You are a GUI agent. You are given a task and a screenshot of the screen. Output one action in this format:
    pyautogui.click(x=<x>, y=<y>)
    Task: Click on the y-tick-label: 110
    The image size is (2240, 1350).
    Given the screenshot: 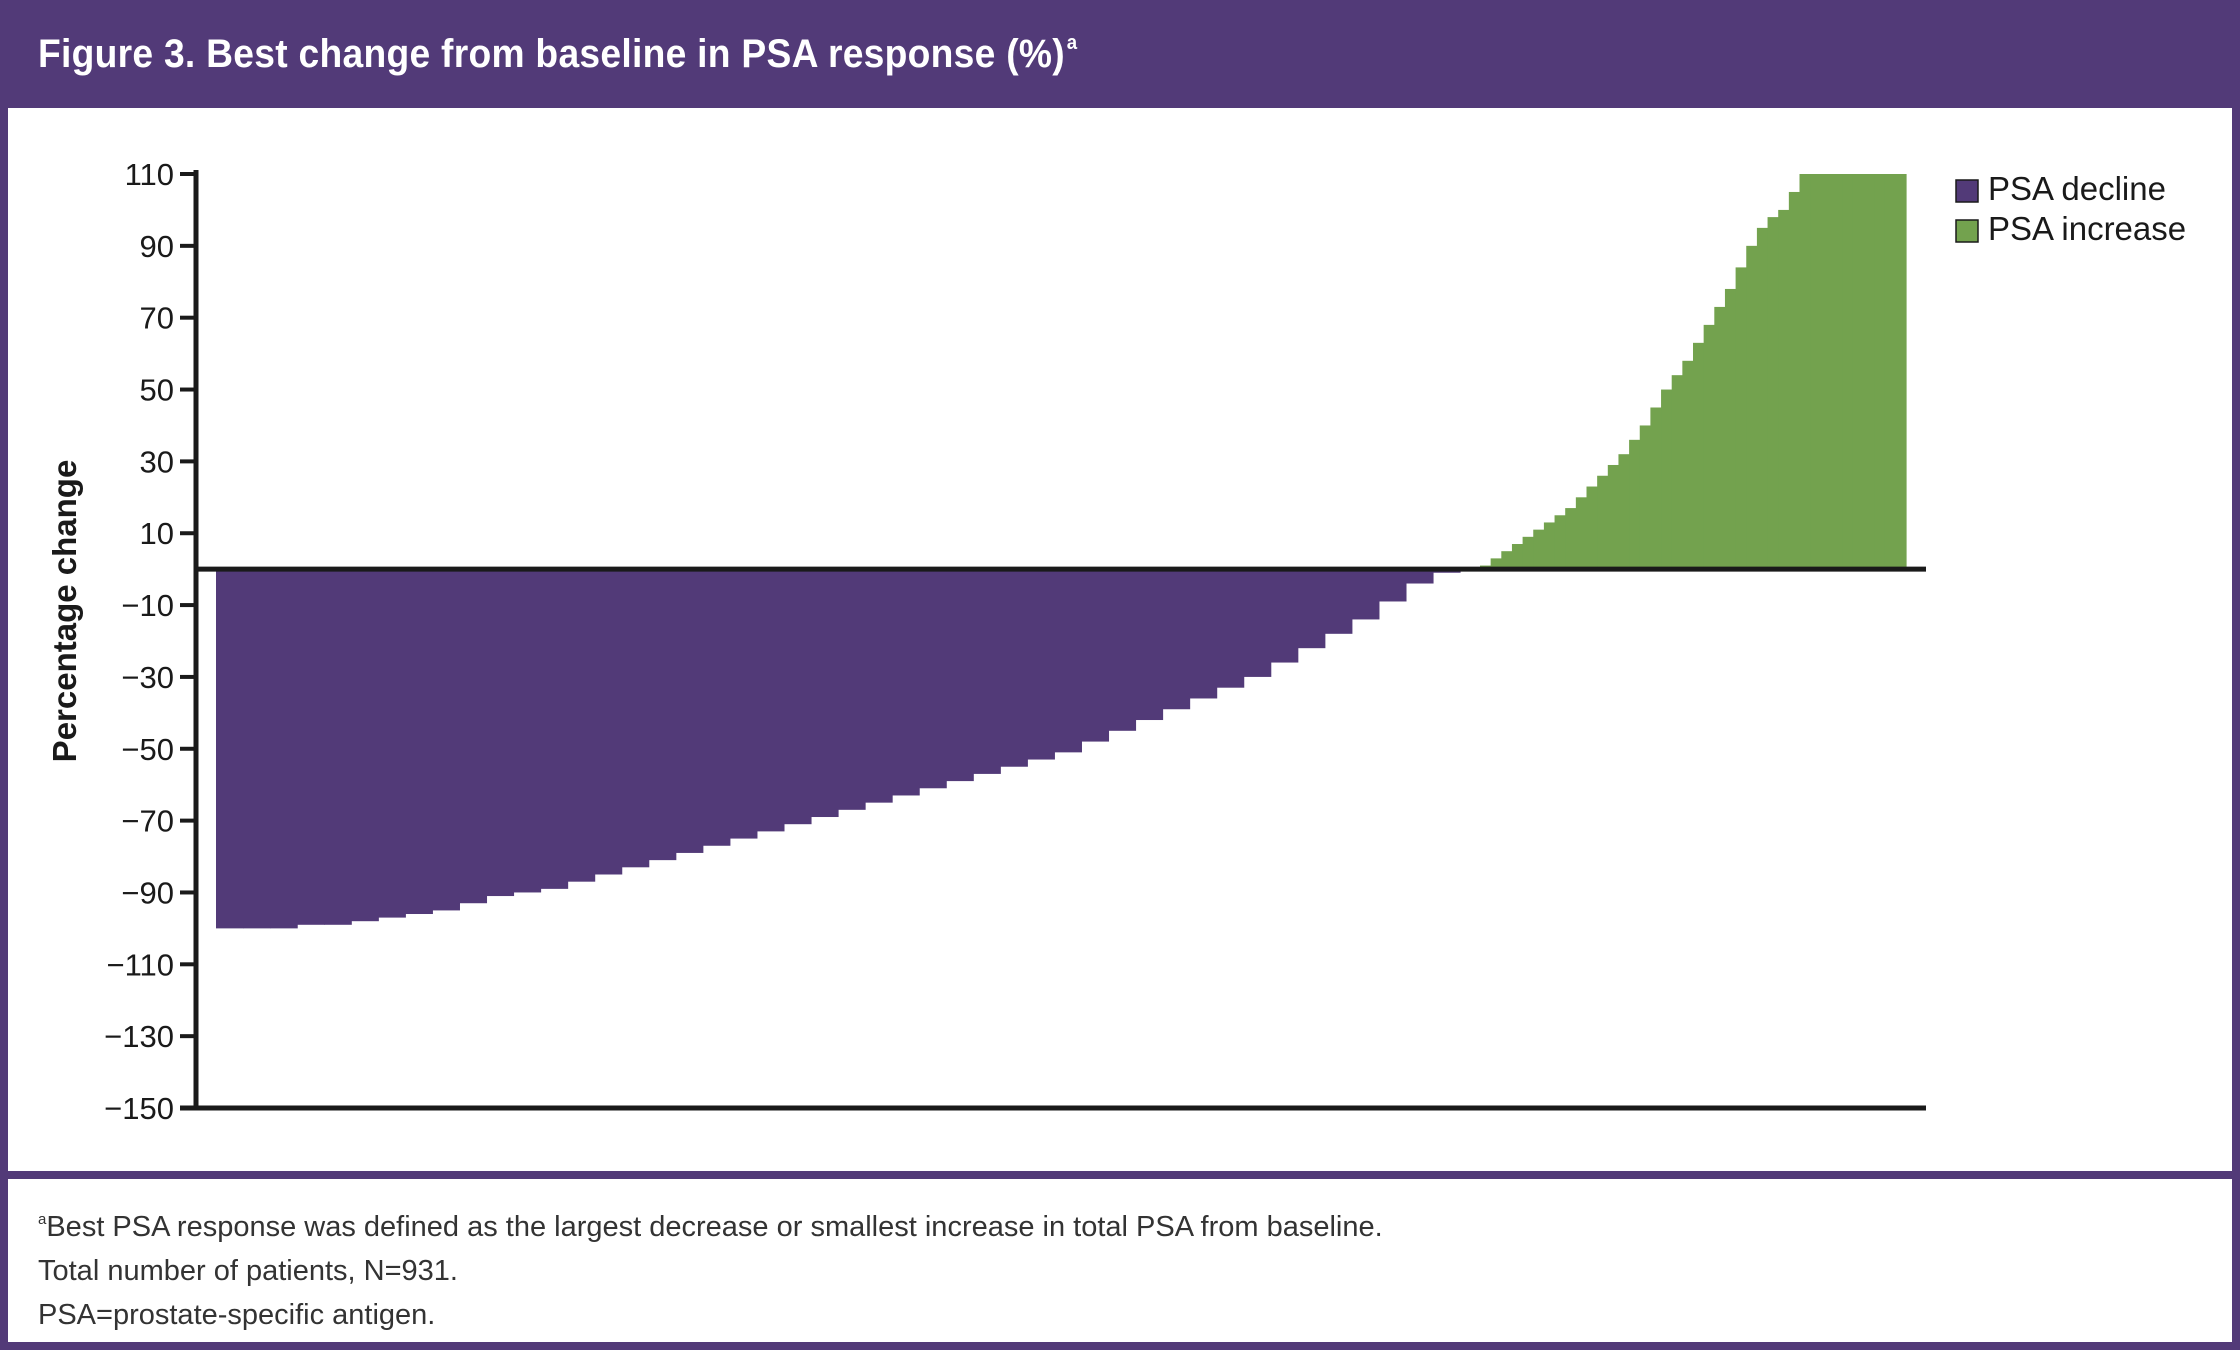 What is the action you would take?
    pyautogui.click(x=149, y=174)
    